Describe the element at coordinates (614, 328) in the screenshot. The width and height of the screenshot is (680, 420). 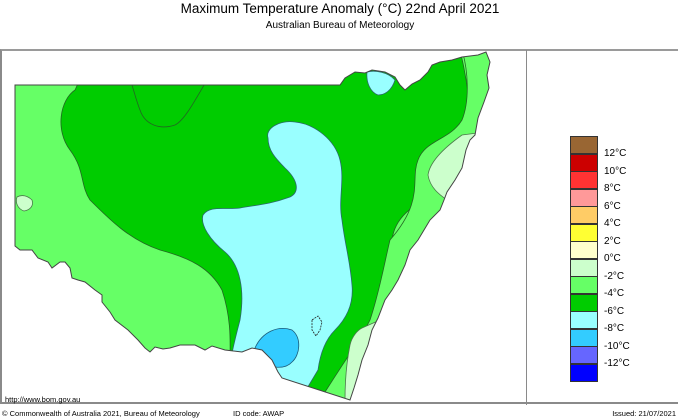
I see `legend-label: -8°C` at that location.